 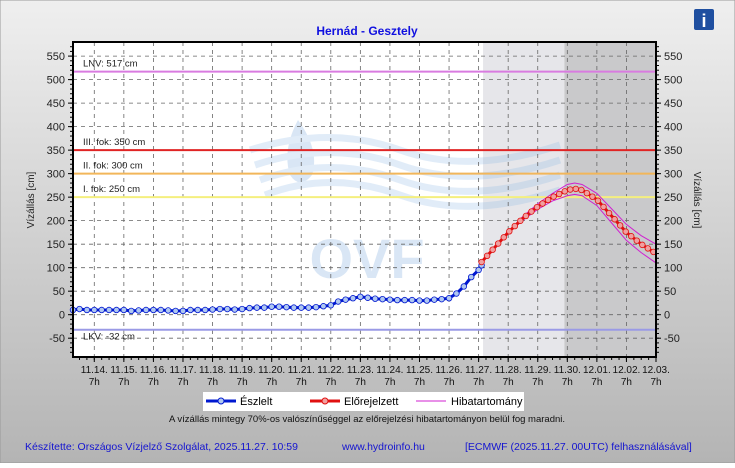 I want to click on x-tick-label-date: 12.02., so click(x=627, y=370).